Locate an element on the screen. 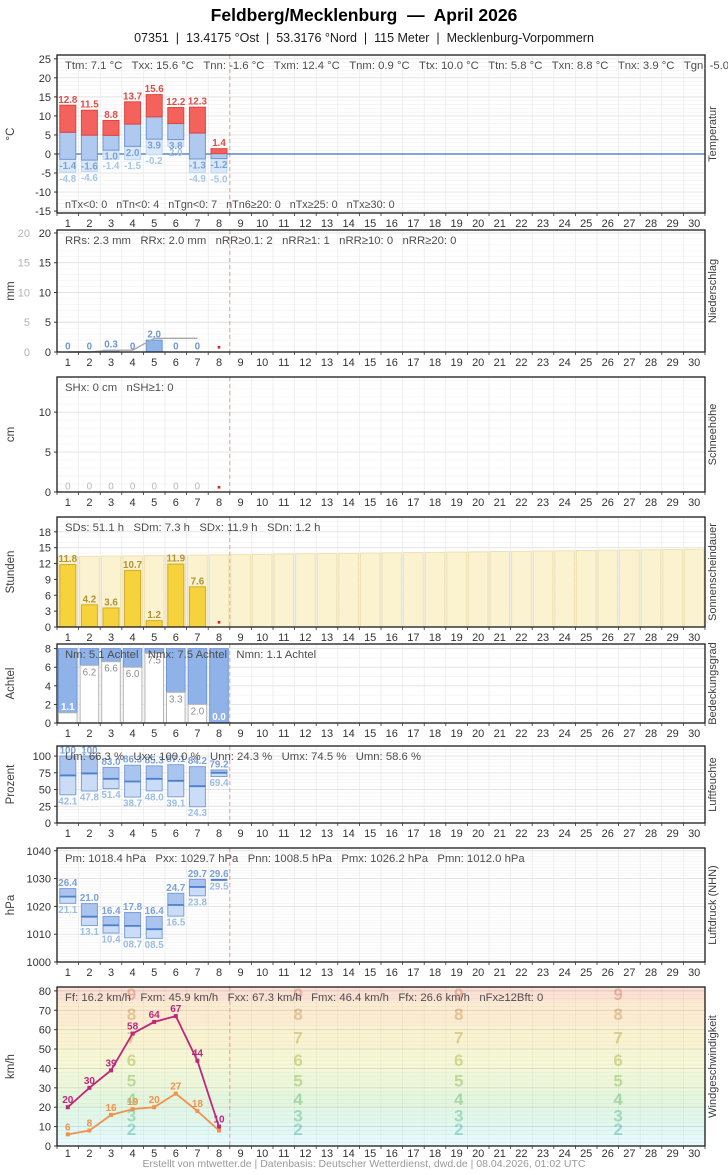  day-axis-label: 4 is located at coordinates (133, 734).